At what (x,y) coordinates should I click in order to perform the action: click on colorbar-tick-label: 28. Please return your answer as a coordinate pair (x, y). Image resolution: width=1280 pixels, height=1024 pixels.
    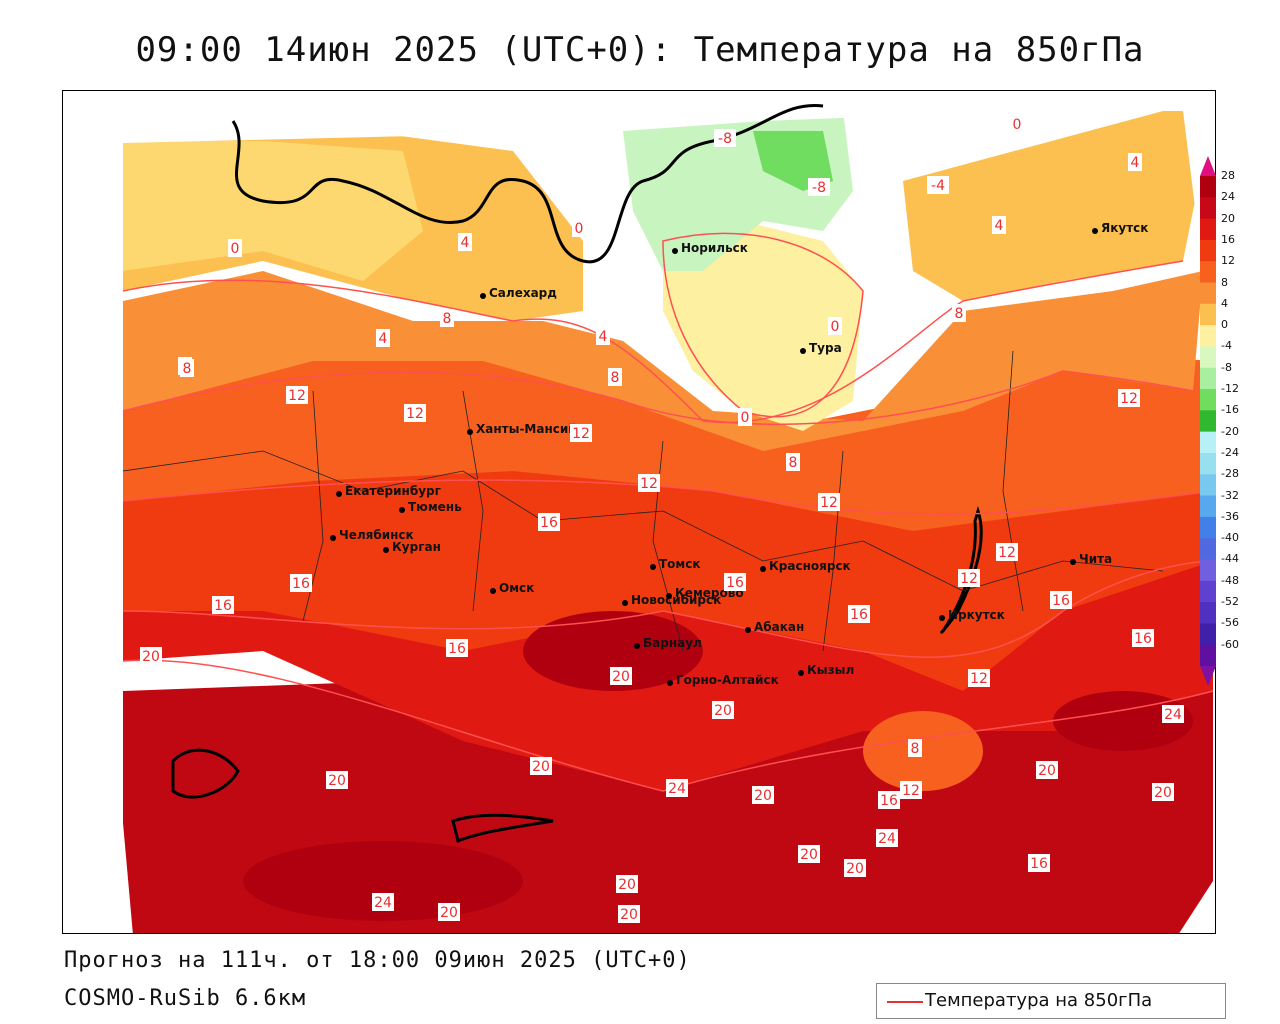
    Looking at the image, I should click on (1228, 175).